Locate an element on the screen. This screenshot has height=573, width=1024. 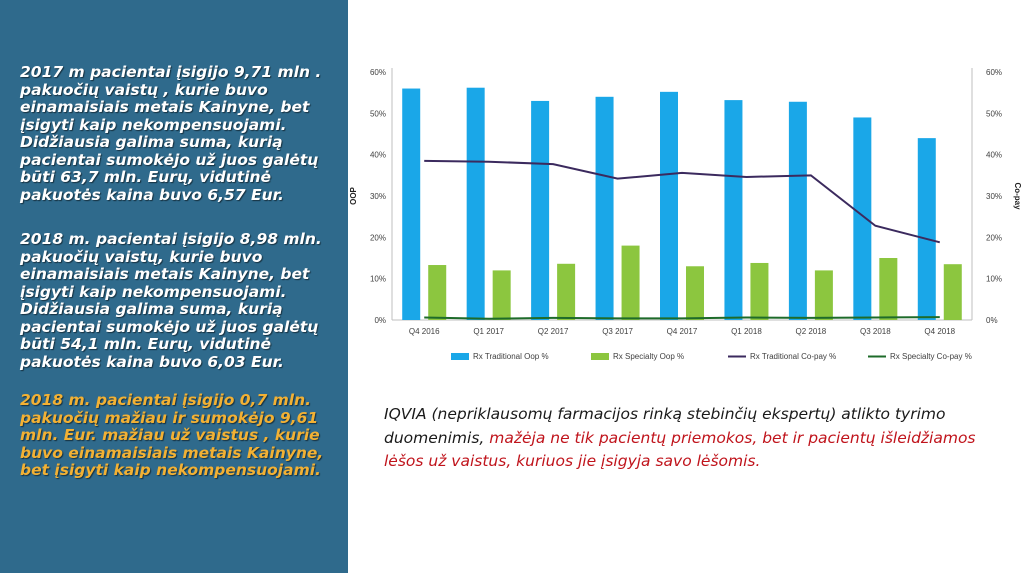
x-tick-label: Q1 2018 is located at coordinates (746, 331).